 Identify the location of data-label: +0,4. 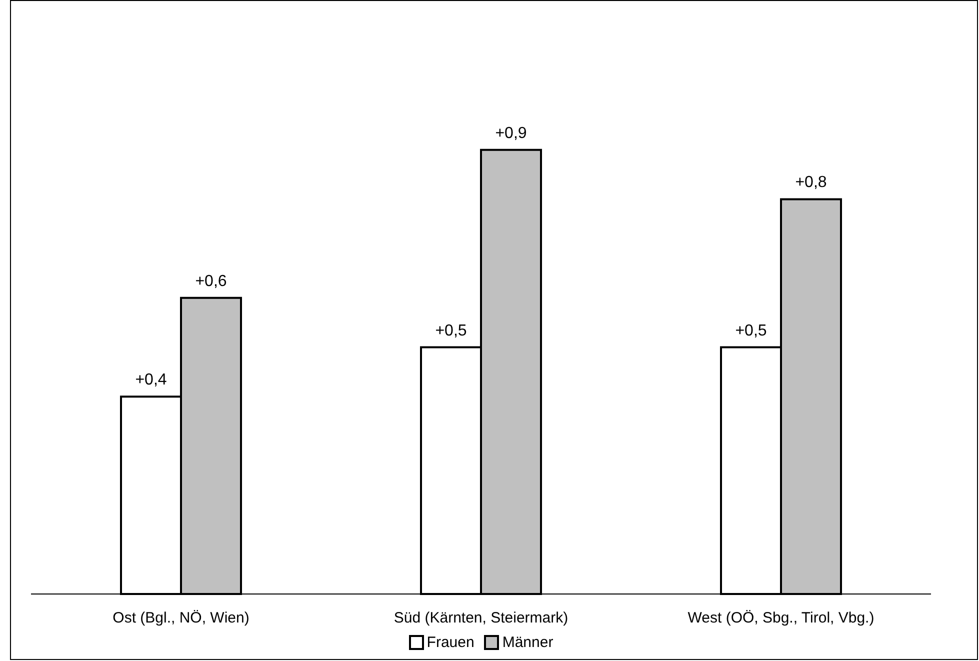
(151, 380).